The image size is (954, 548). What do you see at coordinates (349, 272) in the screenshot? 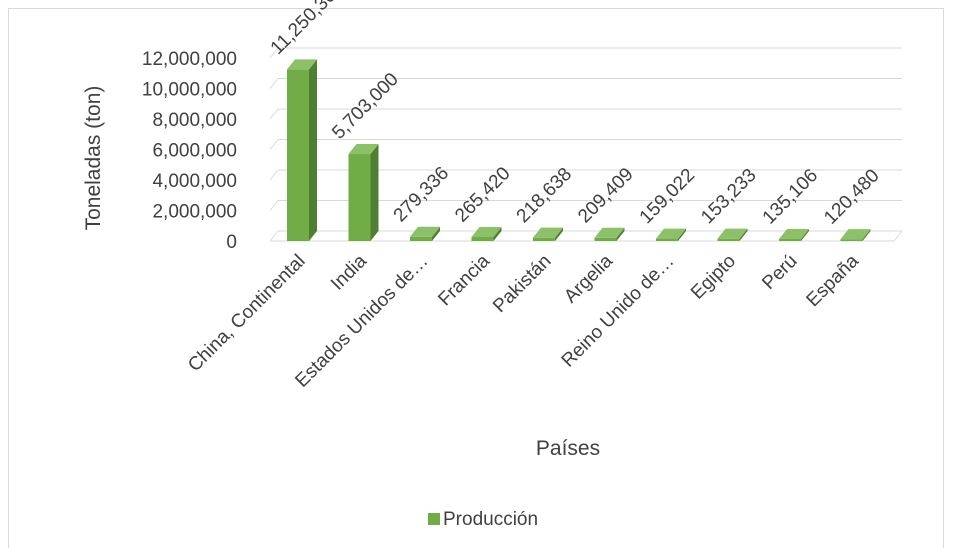
I see `x-category-label: India` at bounding box center [349, 272].